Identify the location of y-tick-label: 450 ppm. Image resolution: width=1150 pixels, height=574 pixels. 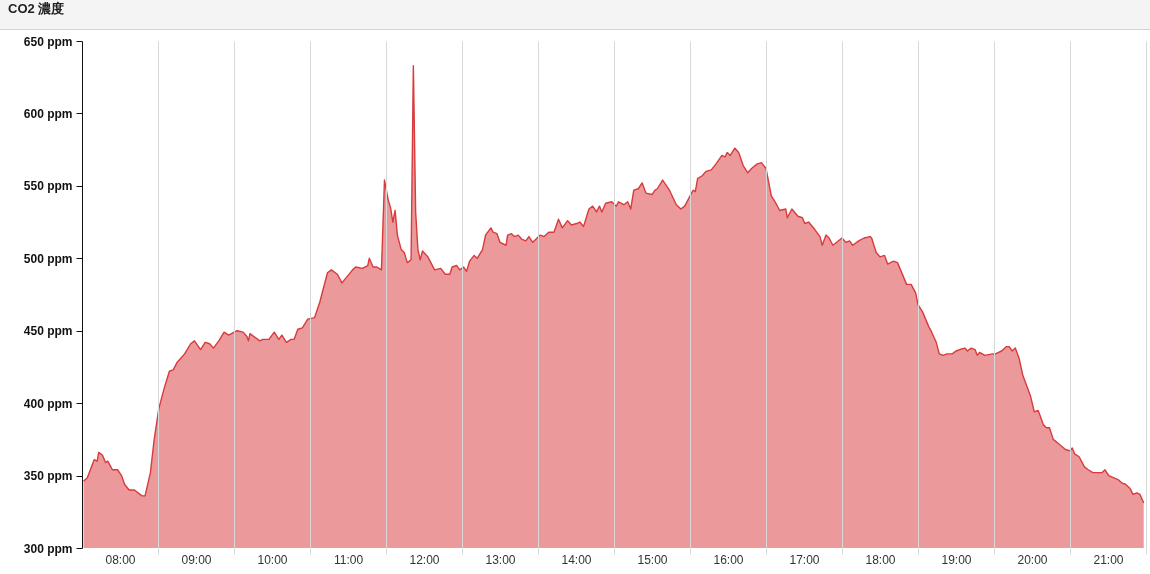
(48, 331).